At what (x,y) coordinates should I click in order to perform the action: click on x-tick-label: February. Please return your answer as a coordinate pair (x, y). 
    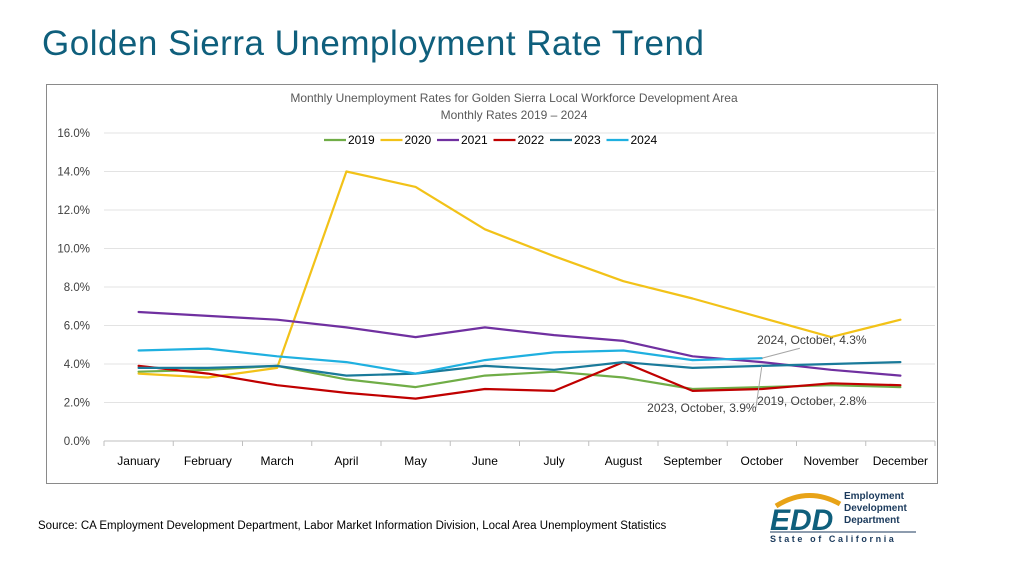
    Looking at the image, I should click on (208, 461).